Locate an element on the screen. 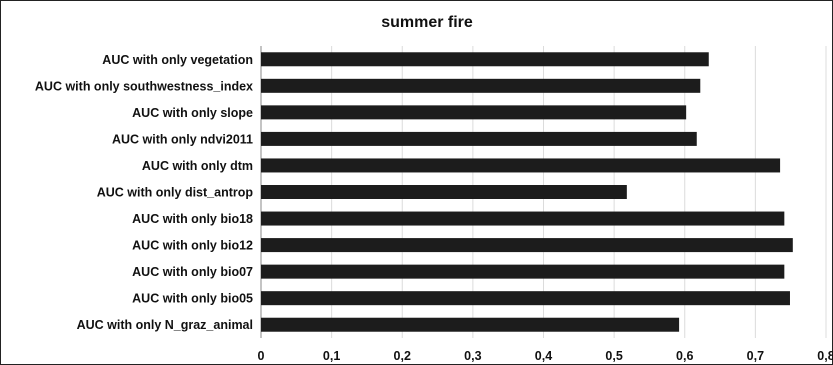  category-label: AUC with only slope is located at coordinates (192, 113).